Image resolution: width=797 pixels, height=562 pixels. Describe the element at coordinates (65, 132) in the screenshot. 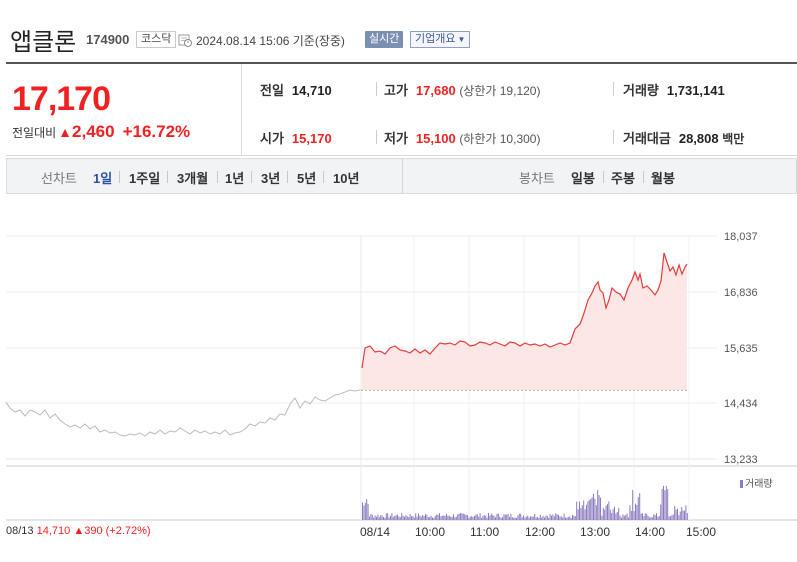

I see `up-triangle-icon: ▲` at that location.